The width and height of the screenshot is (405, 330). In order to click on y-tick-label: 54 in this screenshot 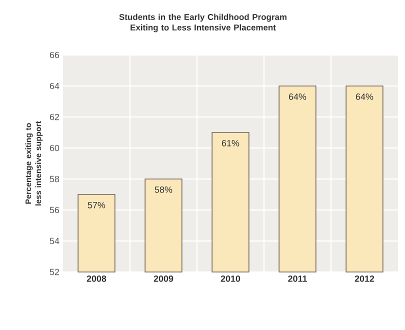, I will do `click(55, 241)`.